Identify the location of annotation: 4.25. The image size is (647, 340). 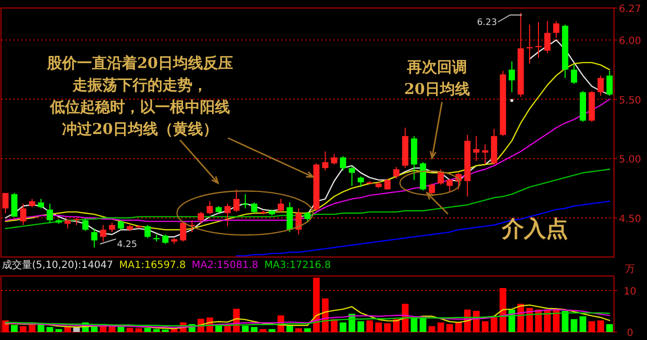
(127, 245).